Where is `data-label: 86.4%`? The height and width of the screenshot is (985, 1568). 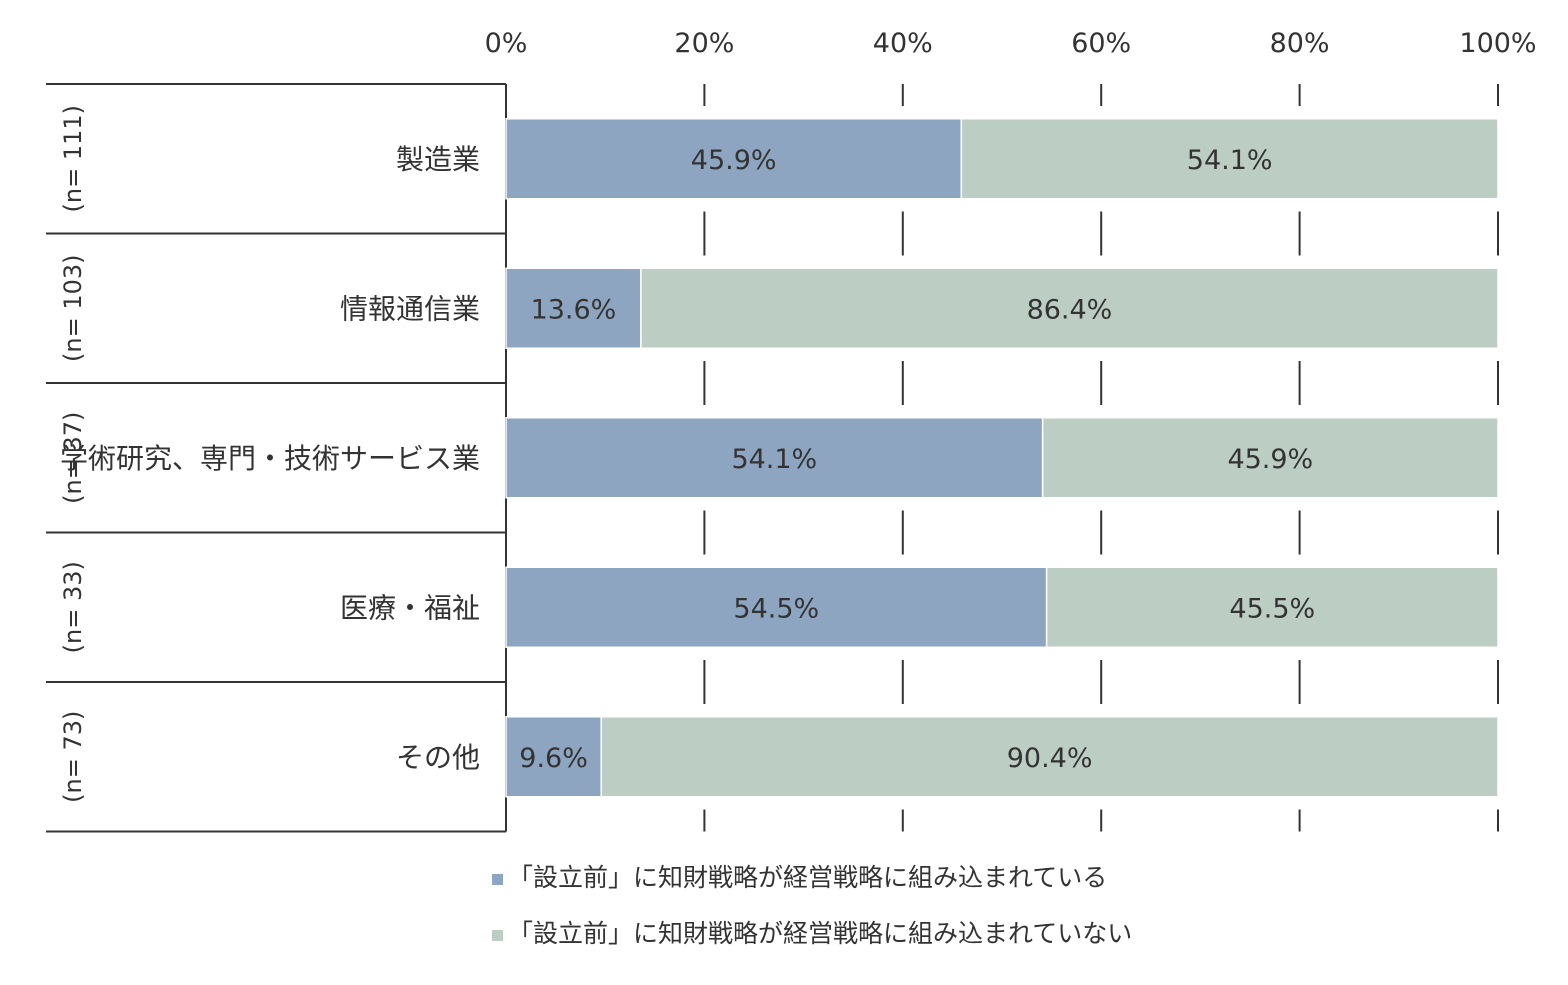
data-label: 86.4% is located at coordinates (1070, 309).